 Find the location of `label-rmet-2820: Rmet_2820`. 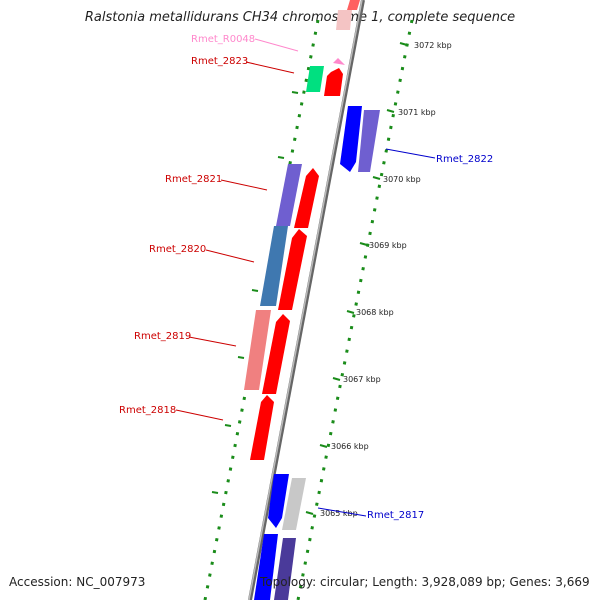

label-rmet-2820: Rmet_2820 is located at coordinates (177, 249).